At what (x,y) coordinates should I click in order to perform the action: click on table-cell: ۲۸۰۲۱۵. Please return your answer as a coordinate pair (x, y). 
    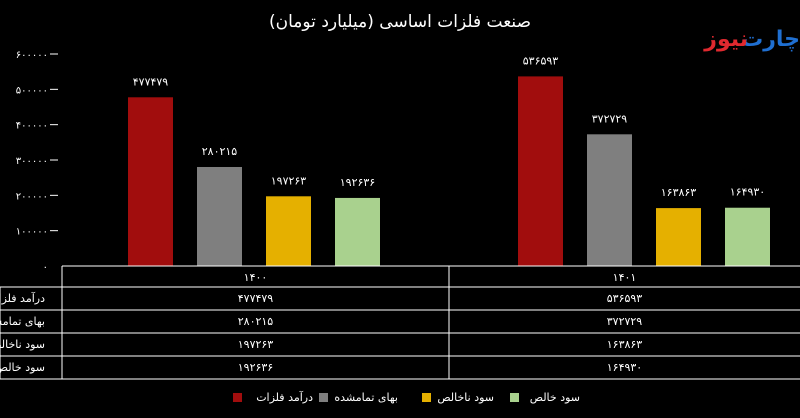
    Looking at the image, I should click on (256, 321).